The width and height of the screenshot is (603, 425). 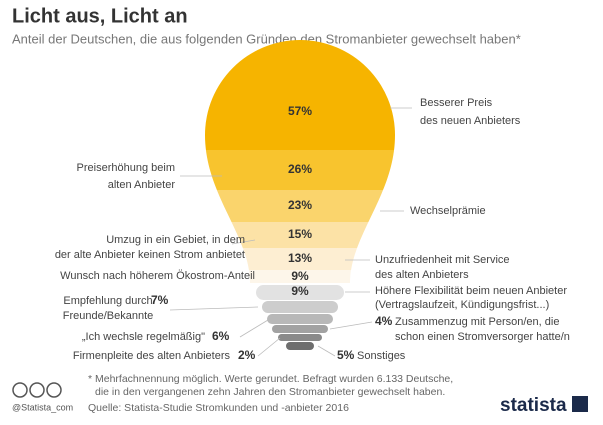 I want to click on category-label: Freunde/Bekannte, so click(x=108, y=316).